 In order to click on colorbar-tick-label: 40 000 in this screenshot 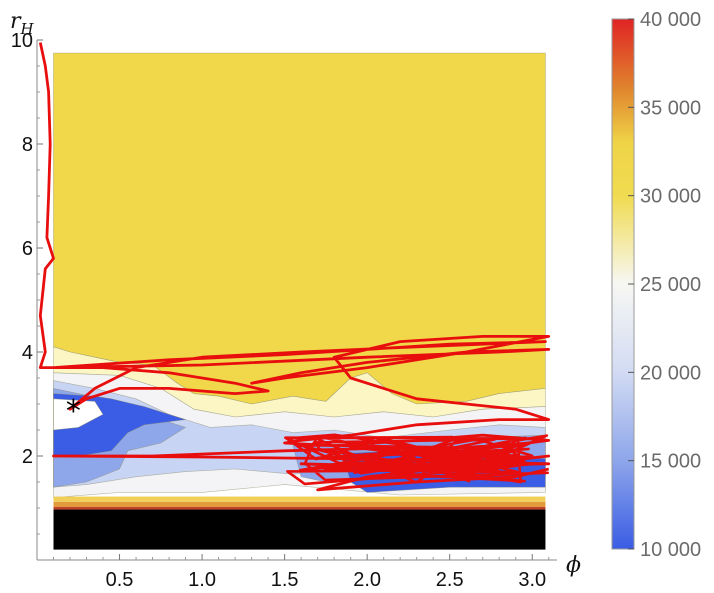, I will do `click(670, 20)`.